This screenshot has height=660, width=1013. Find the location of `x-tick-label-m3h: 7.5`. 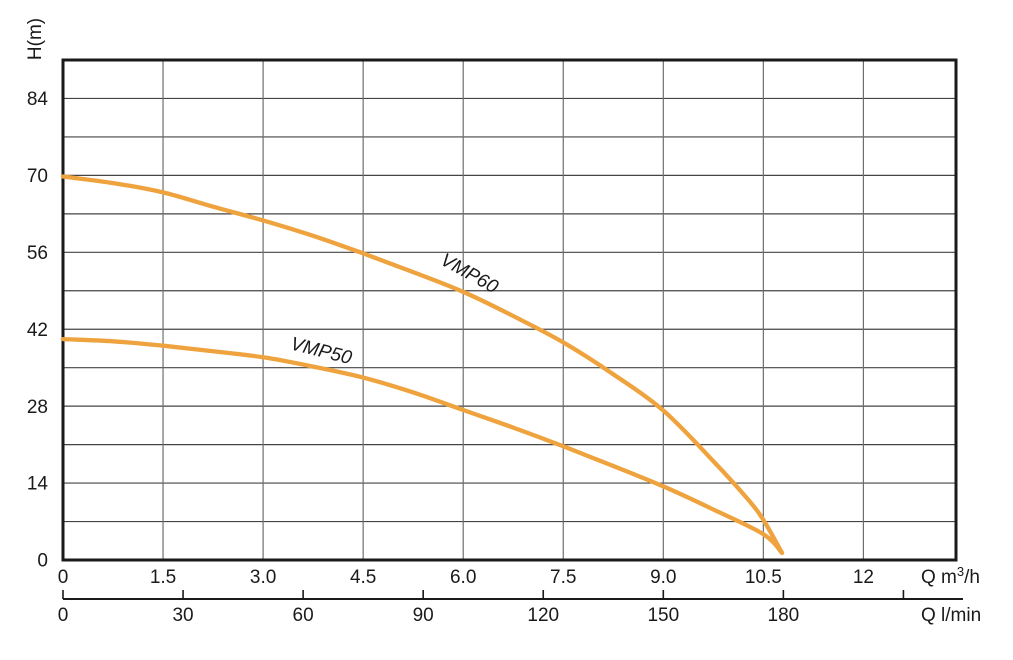

x-tick-label-m3h: 7.5 is located at coordinates (563, 577).